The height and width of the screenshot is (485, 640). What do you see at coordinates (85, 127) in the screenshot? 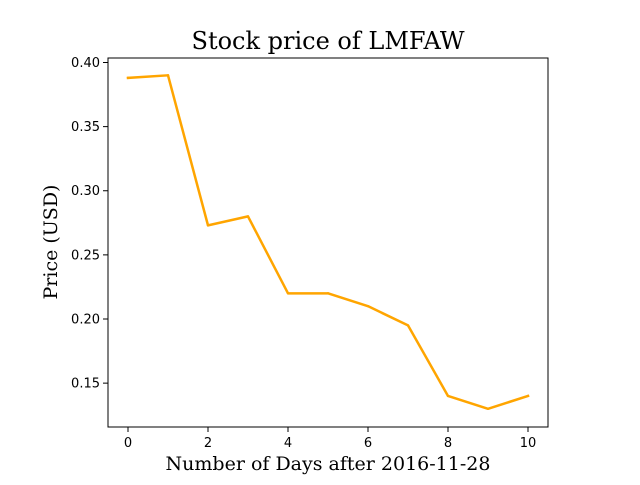
I see `y-tick-label: 0.35` at bounding box center [85, 127].